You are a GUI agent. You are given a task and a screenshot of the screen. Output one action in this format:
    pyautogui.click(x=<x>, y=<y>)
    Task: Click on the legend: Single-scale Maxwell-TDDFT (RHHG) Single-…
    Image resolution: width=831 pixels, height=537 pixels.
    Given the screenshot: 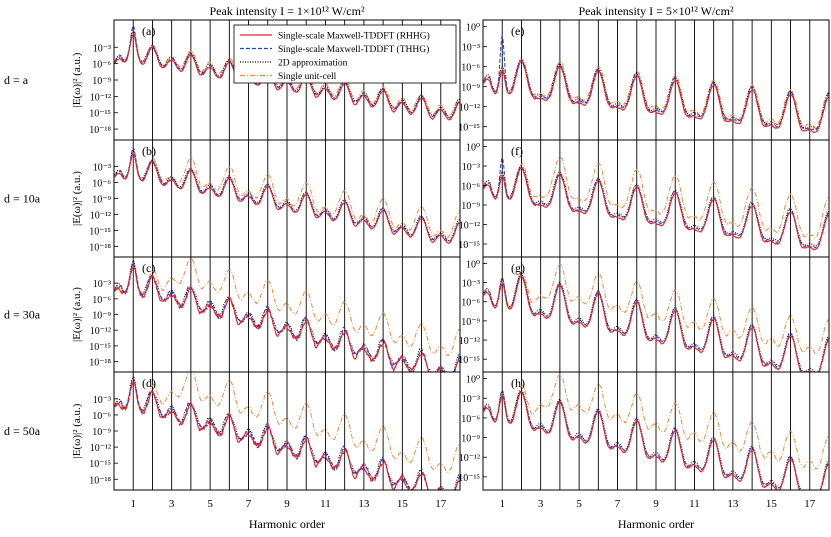 What is the action you would take?
    pyautogui.click(x=345, y=54)
    